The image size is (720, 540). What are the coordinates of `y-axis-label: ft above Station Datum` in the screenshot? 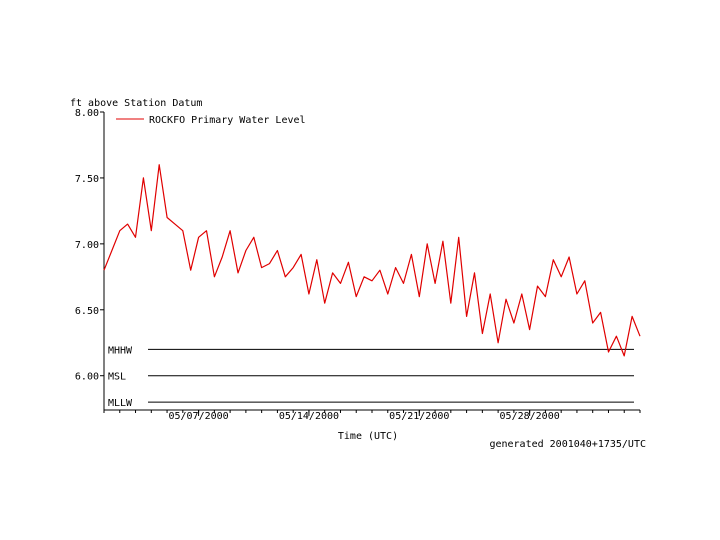 It's located at (136, 103).